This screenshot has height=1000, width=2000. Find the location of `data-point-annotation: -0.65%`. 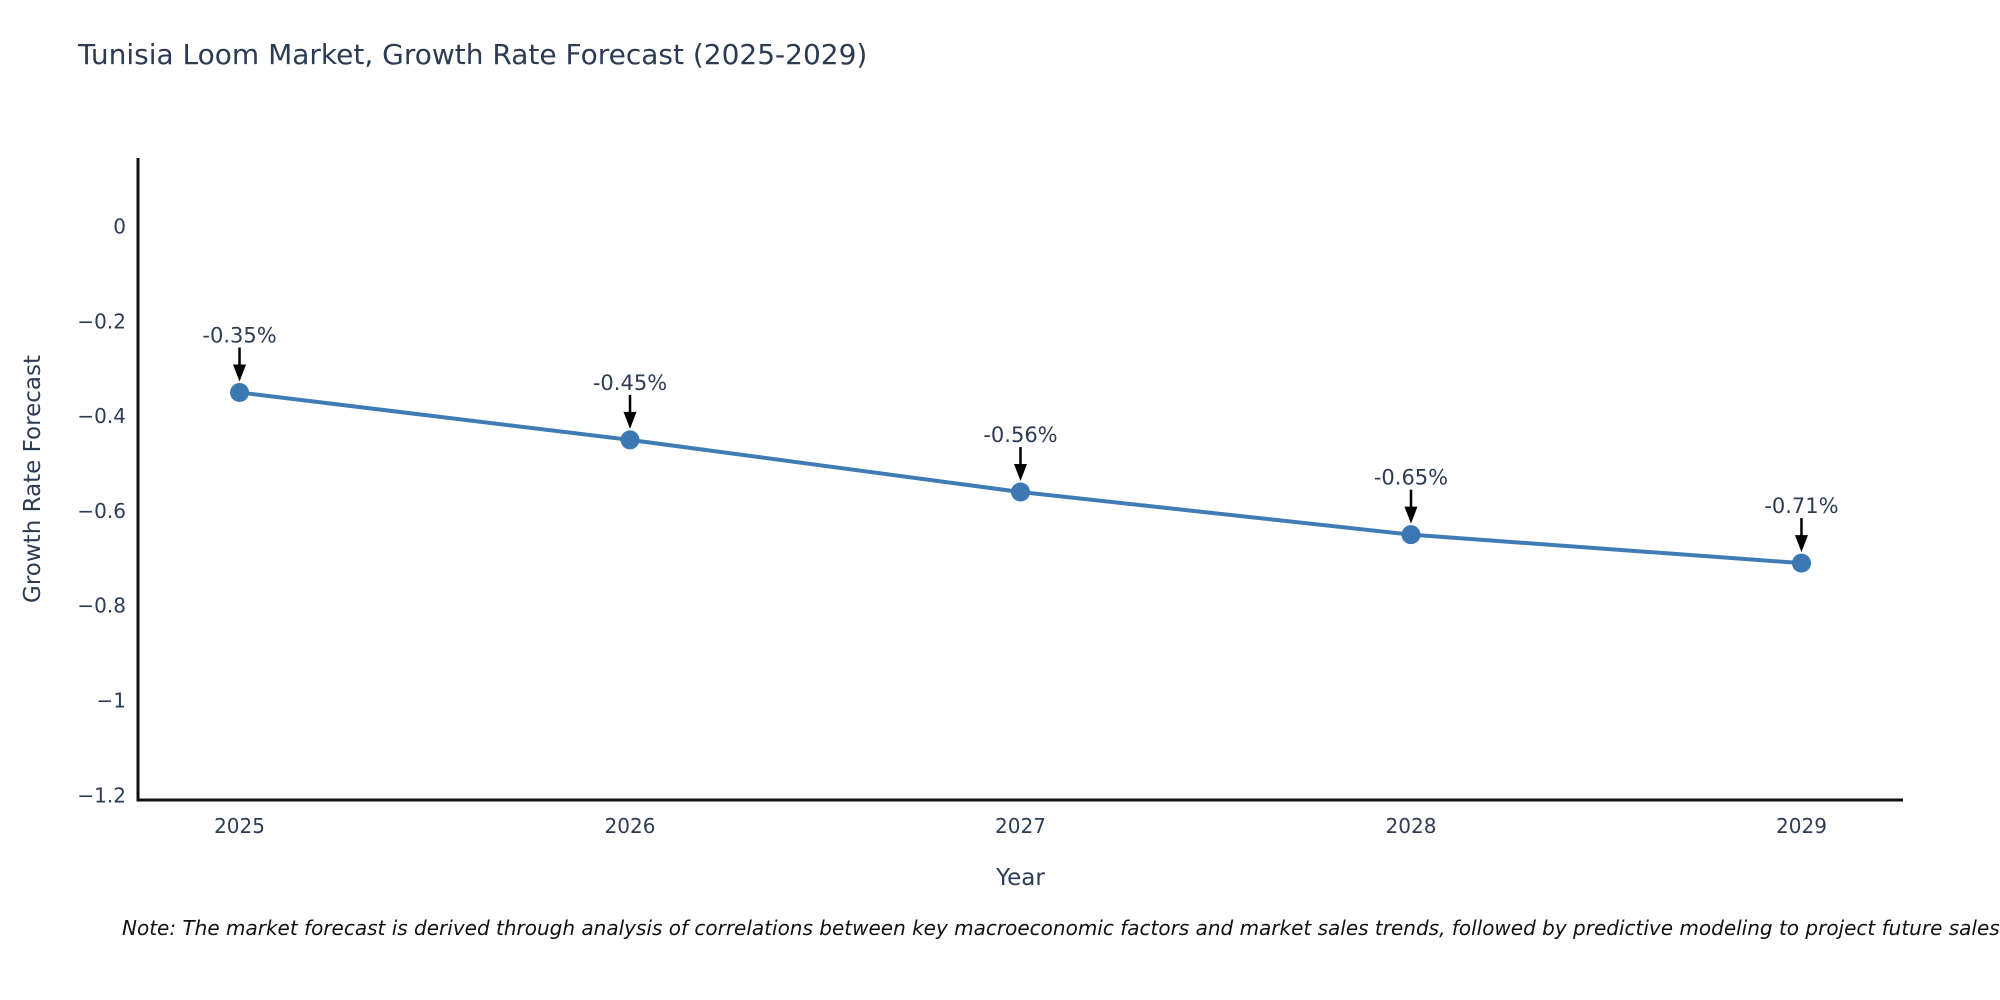

data-point-annotation: -0.65% is located at coordinates (1411, 478).